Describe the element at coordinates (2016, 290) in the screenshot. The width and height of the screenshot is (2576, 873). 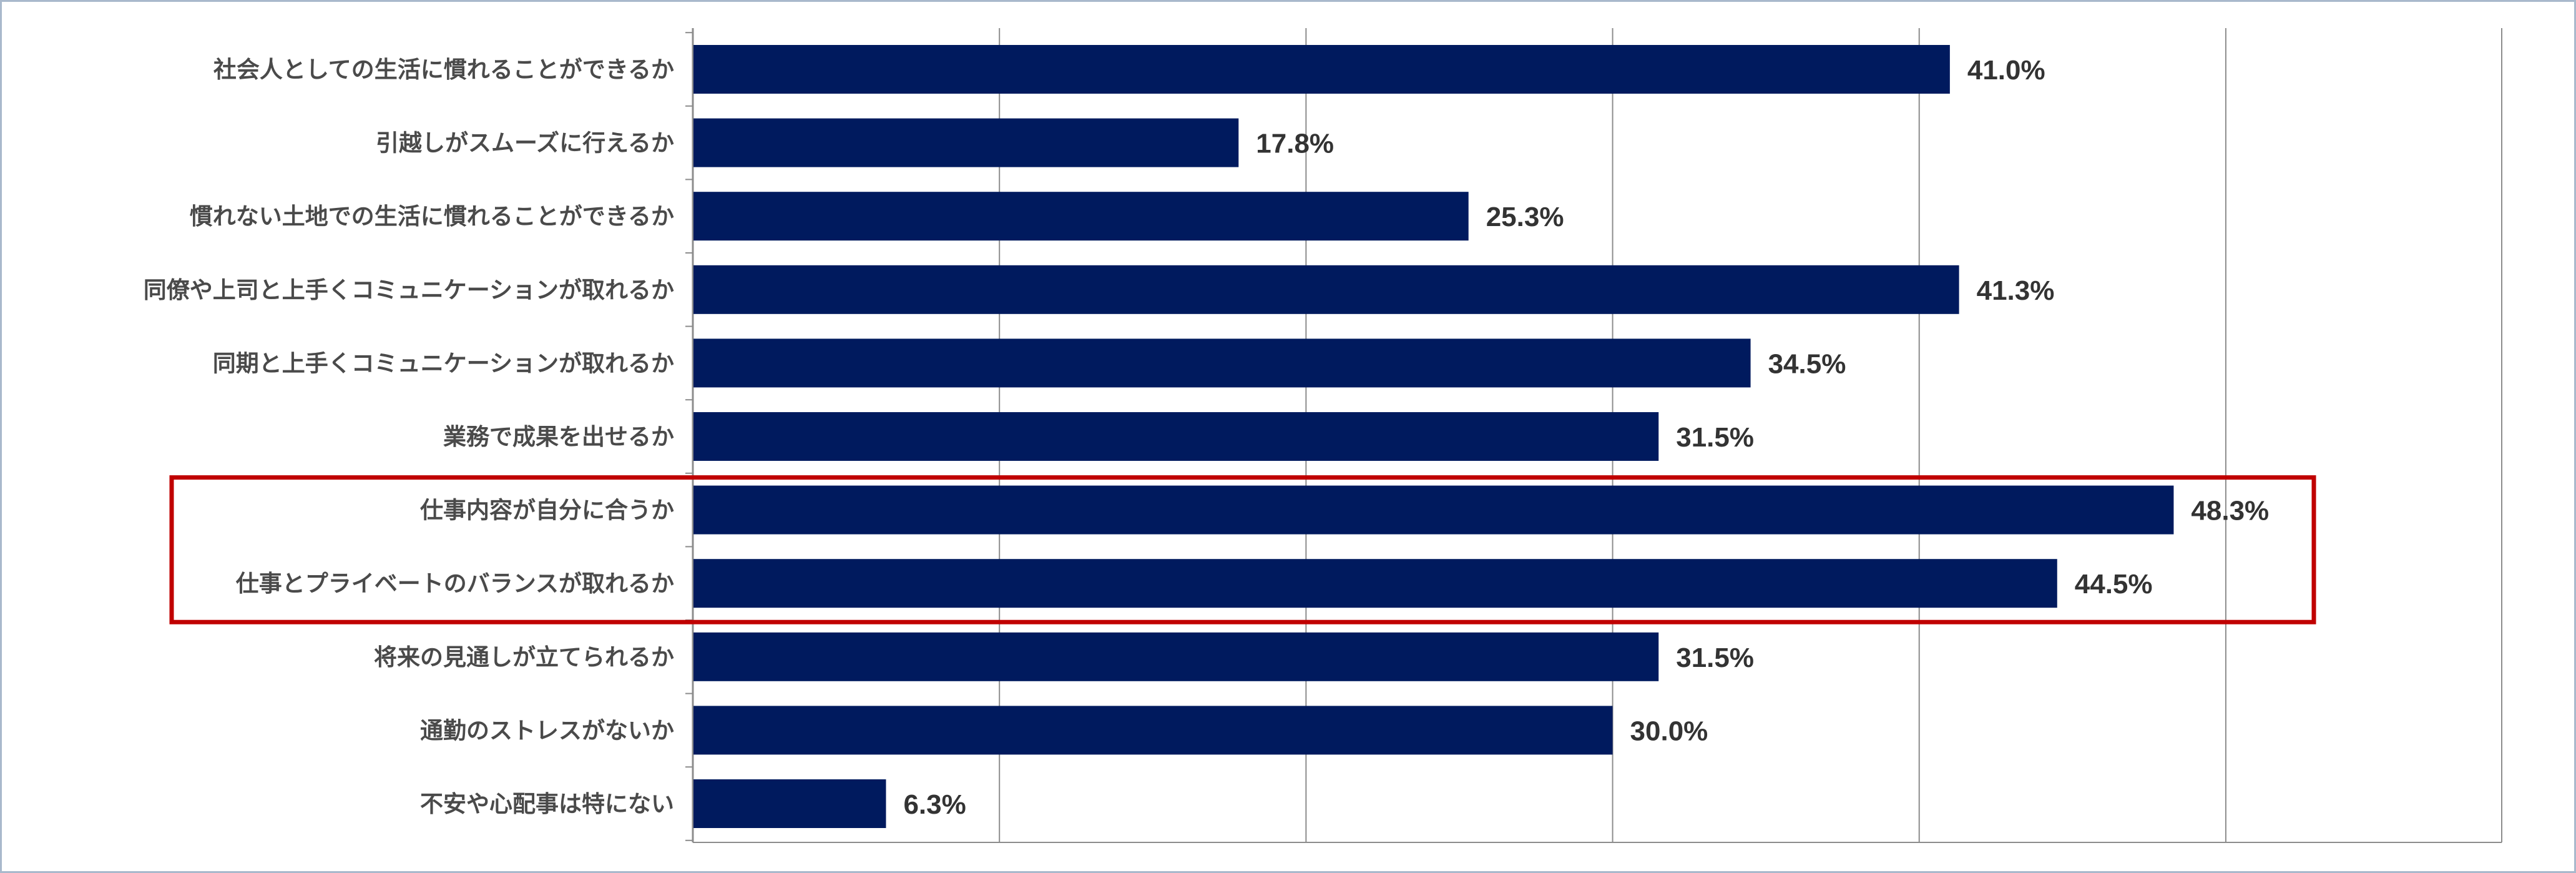
I see `value-label: 41.3%` at that location.